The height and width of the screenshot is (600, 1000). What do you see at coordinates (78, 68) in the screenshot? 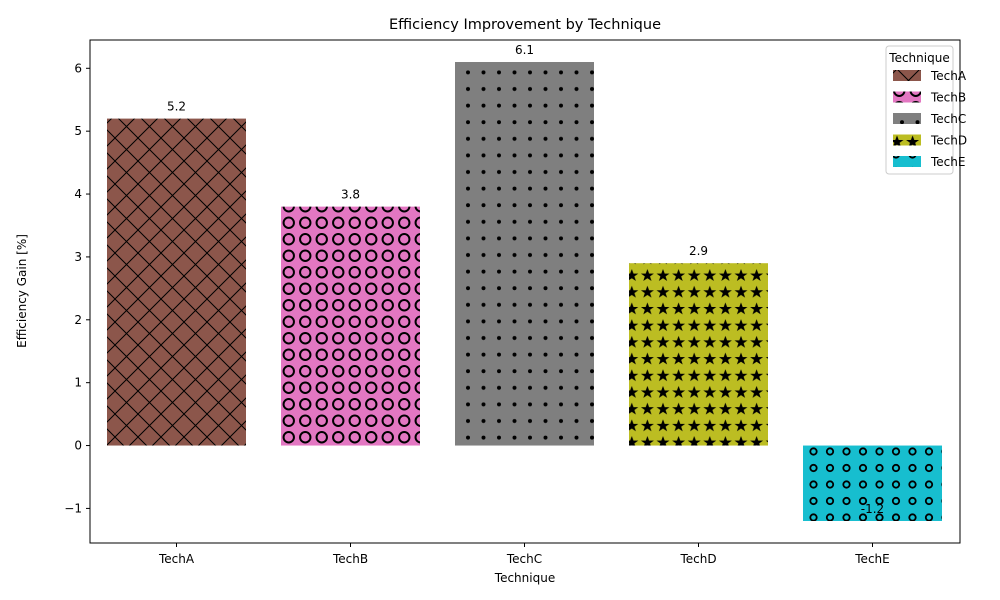
I see `y-tick-label: 6` at bounding box center [78, 68].